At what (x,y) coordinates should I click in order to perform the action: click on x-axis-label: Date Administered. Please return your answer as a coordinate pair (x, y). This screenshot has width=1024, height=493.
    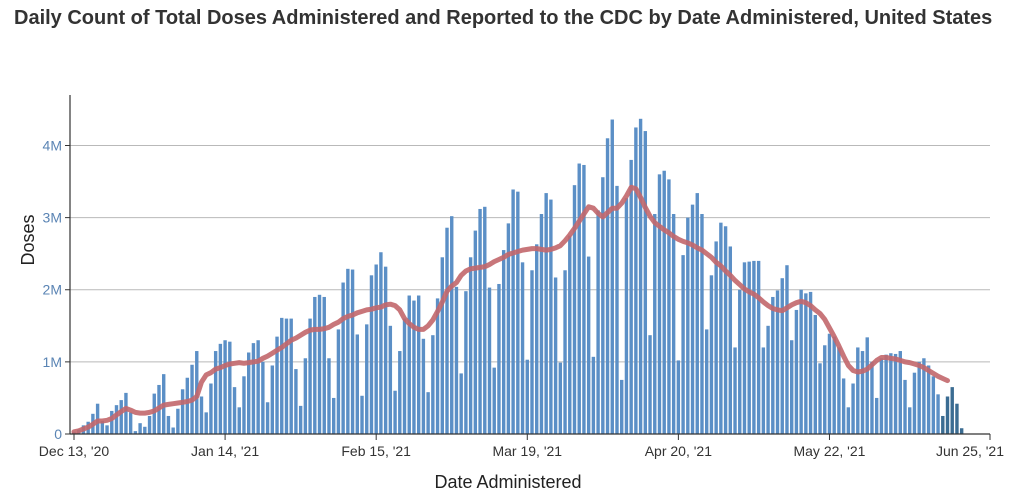
    Looking at the image, I should click on (507, 482).